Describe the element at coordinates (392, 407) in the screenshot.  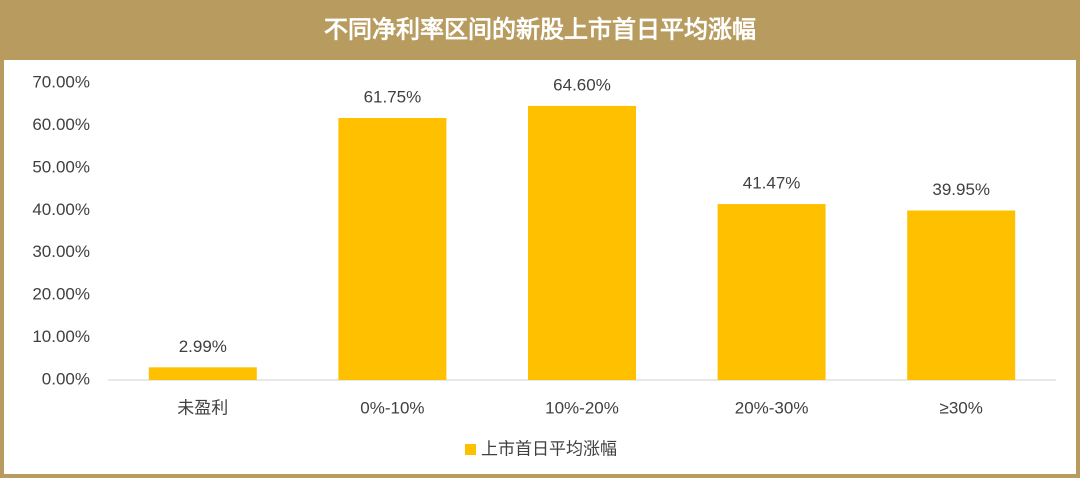
I see `x-tick-label: 0%-10%` at that location.